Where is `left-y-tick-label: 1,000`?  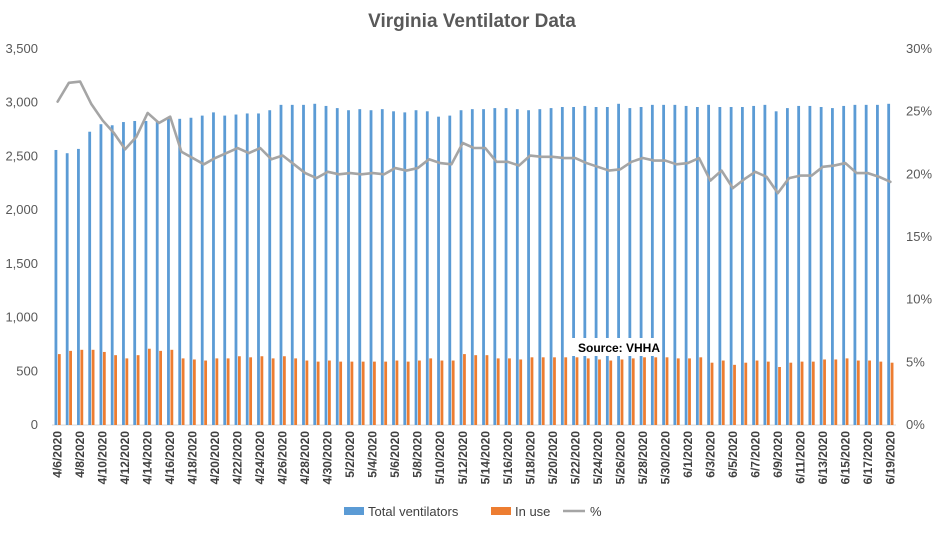
left-y-tick-label: 1,000 is located at coordinates (21, 317).